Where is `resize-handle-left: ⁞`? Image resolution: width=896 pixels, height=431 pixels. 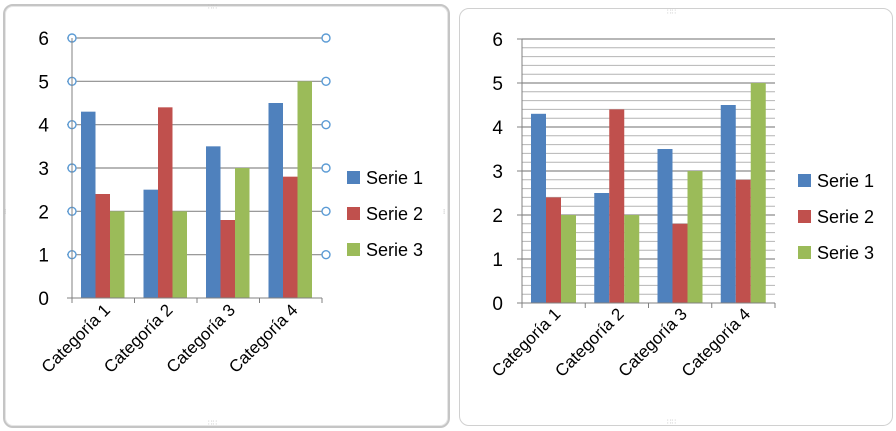
resize-handle-left: ⁞ is located at coordinates (5, 212).